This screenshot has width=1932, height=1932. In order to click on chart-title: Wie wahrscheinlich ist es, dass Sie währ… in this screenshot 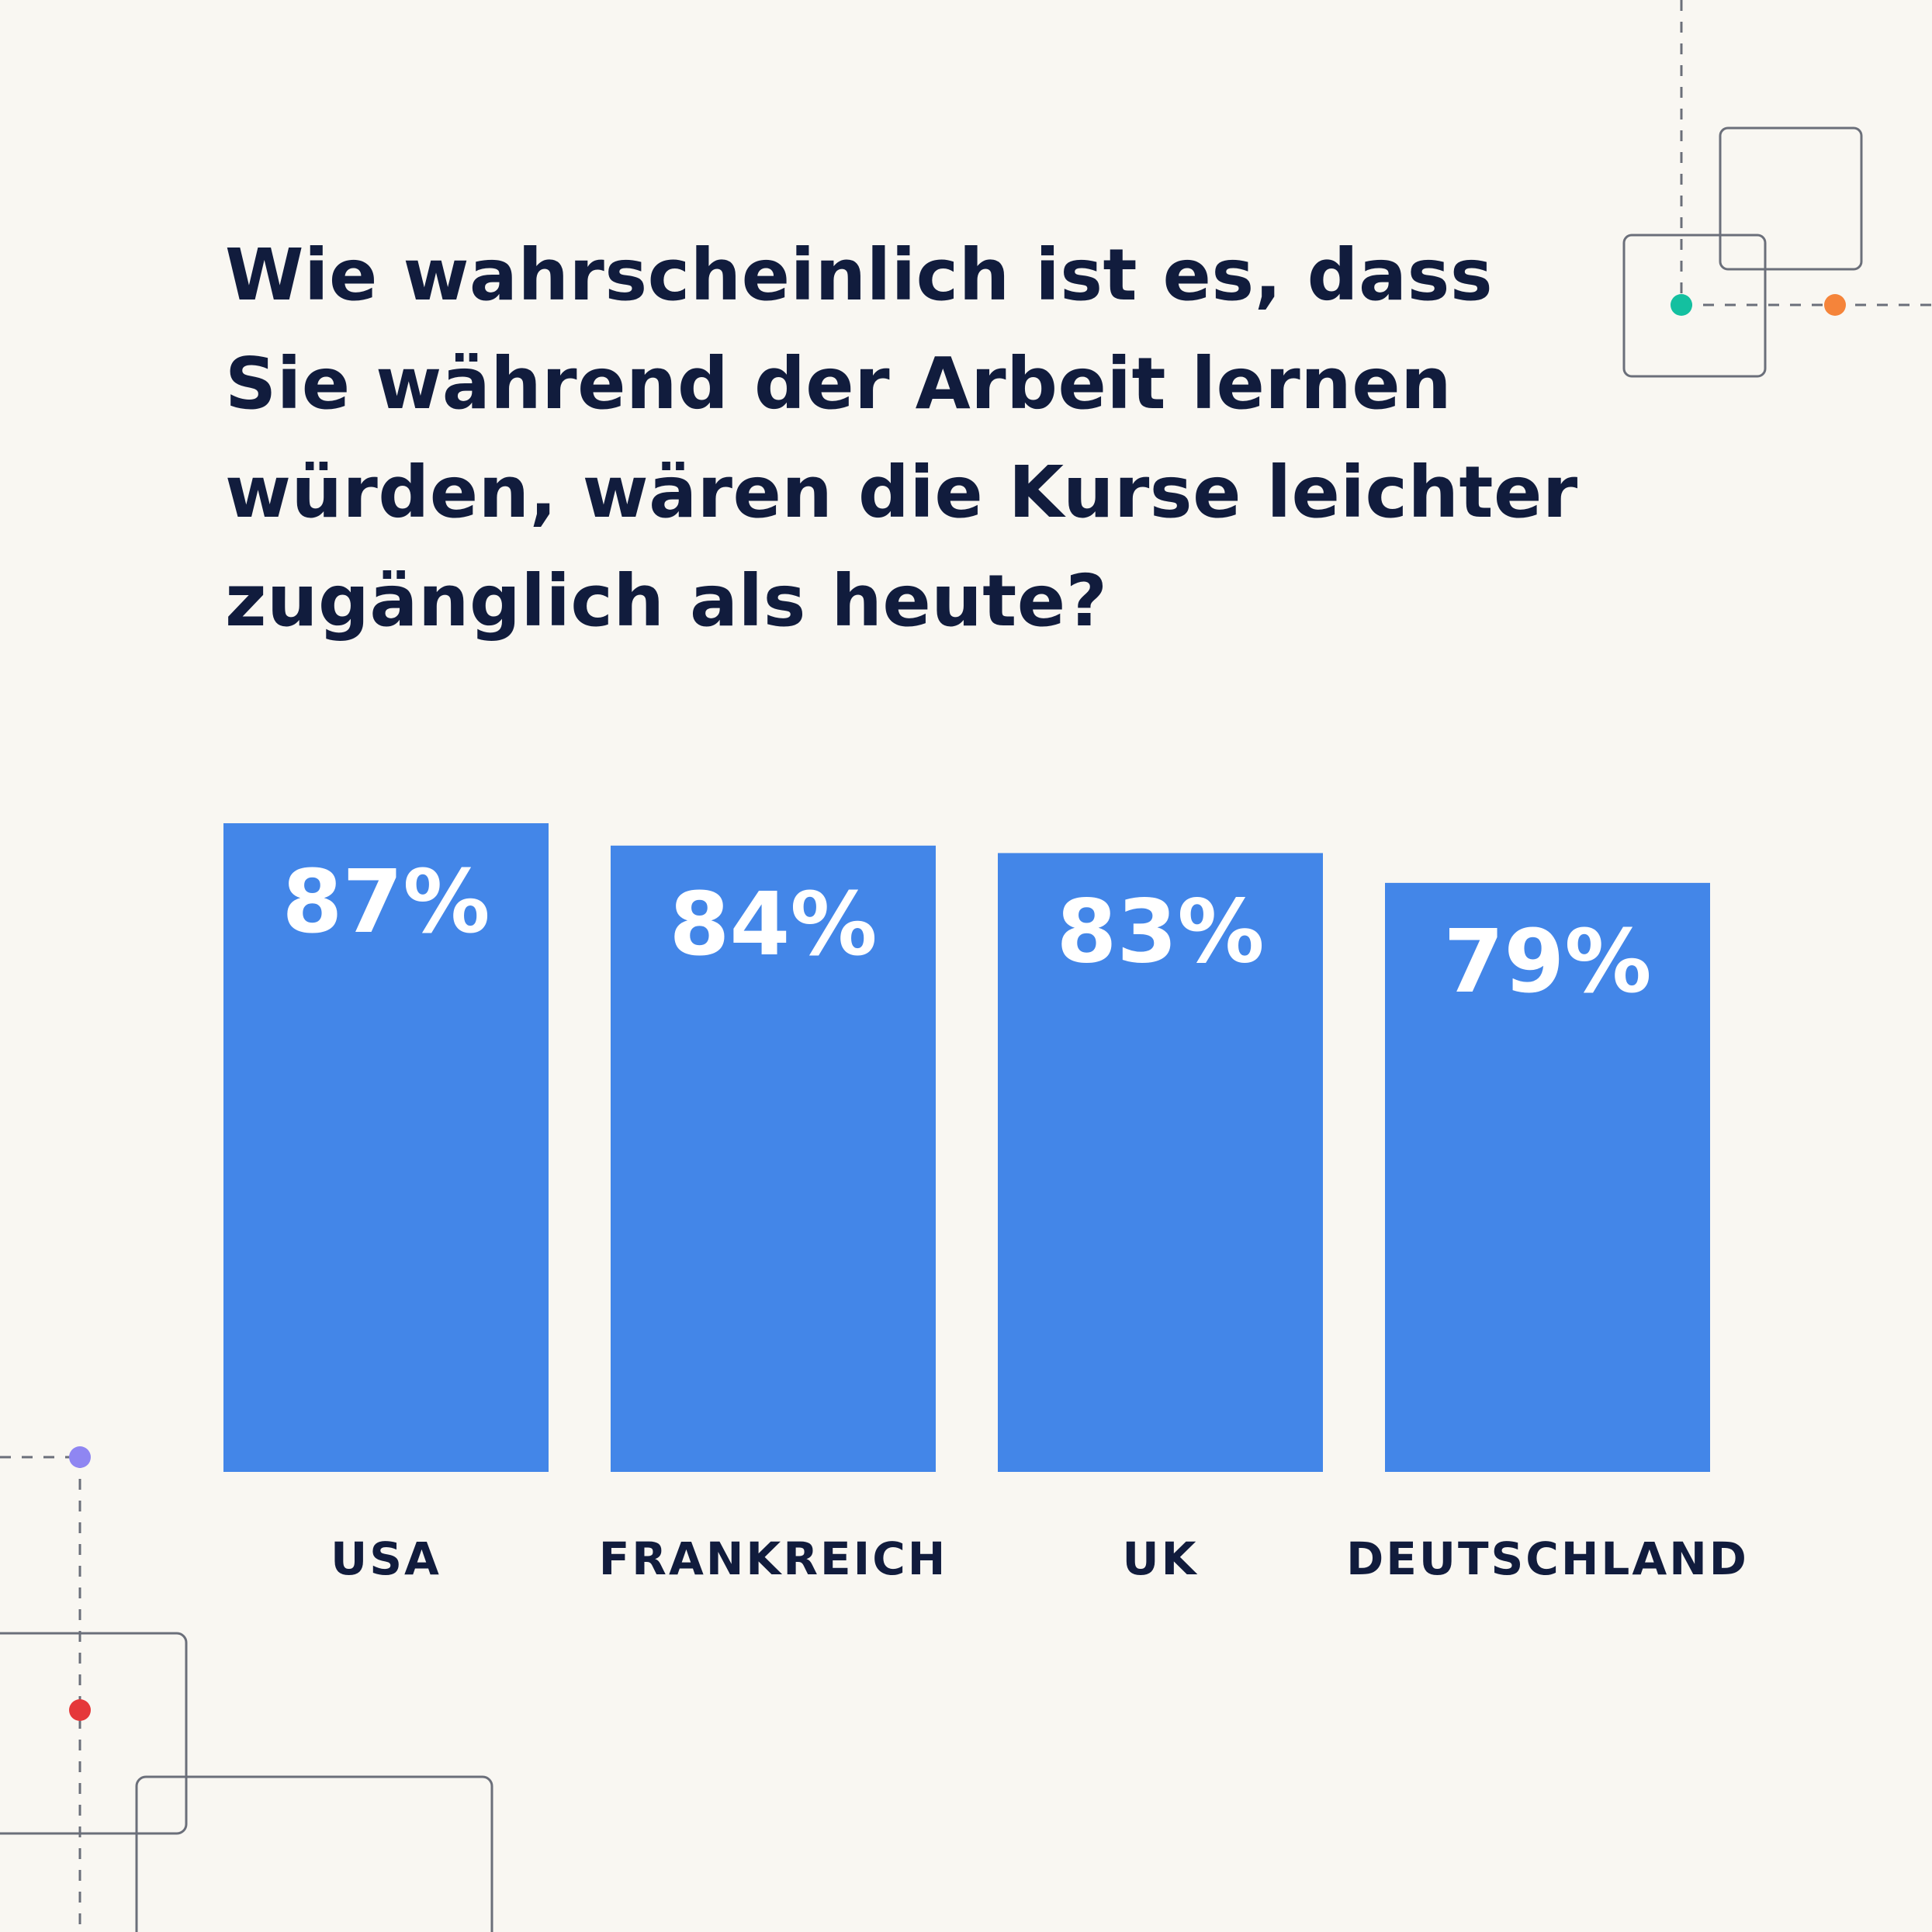, I will do `click(901, 438)`.